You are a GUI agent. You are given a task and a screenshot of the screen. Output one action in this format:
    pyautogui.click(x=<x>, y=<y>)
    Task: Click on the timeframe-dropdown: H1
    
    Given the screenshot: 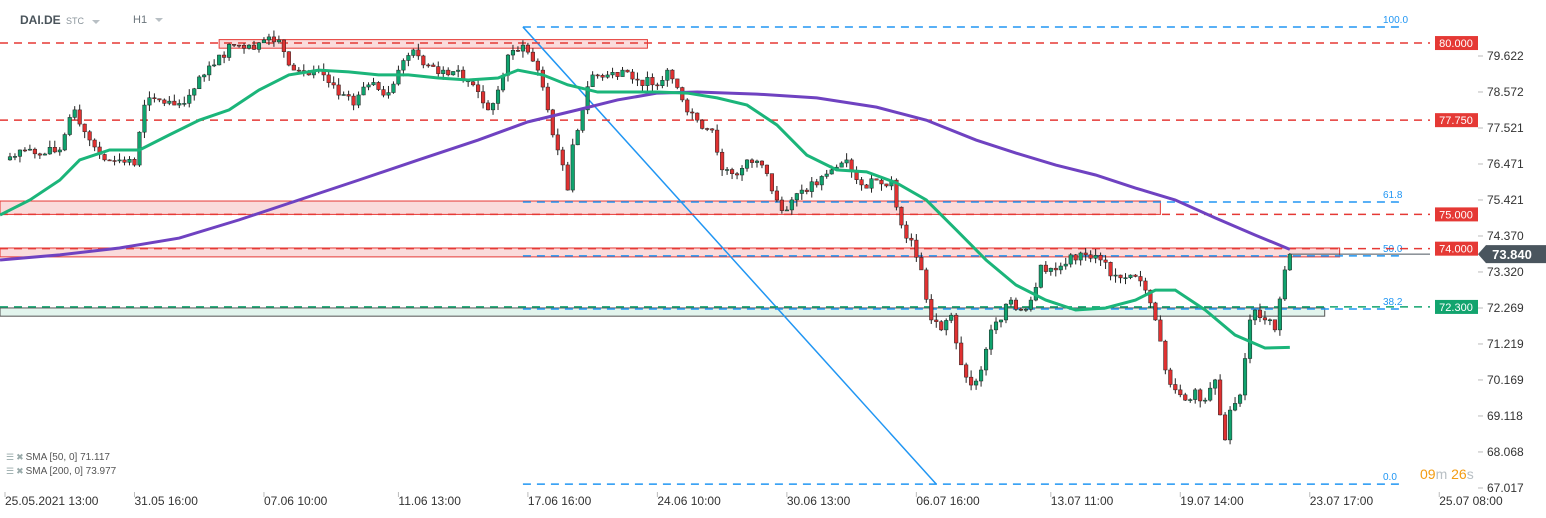 What is the action you would take?
    pyautogui.click(x=148, y=20)
    